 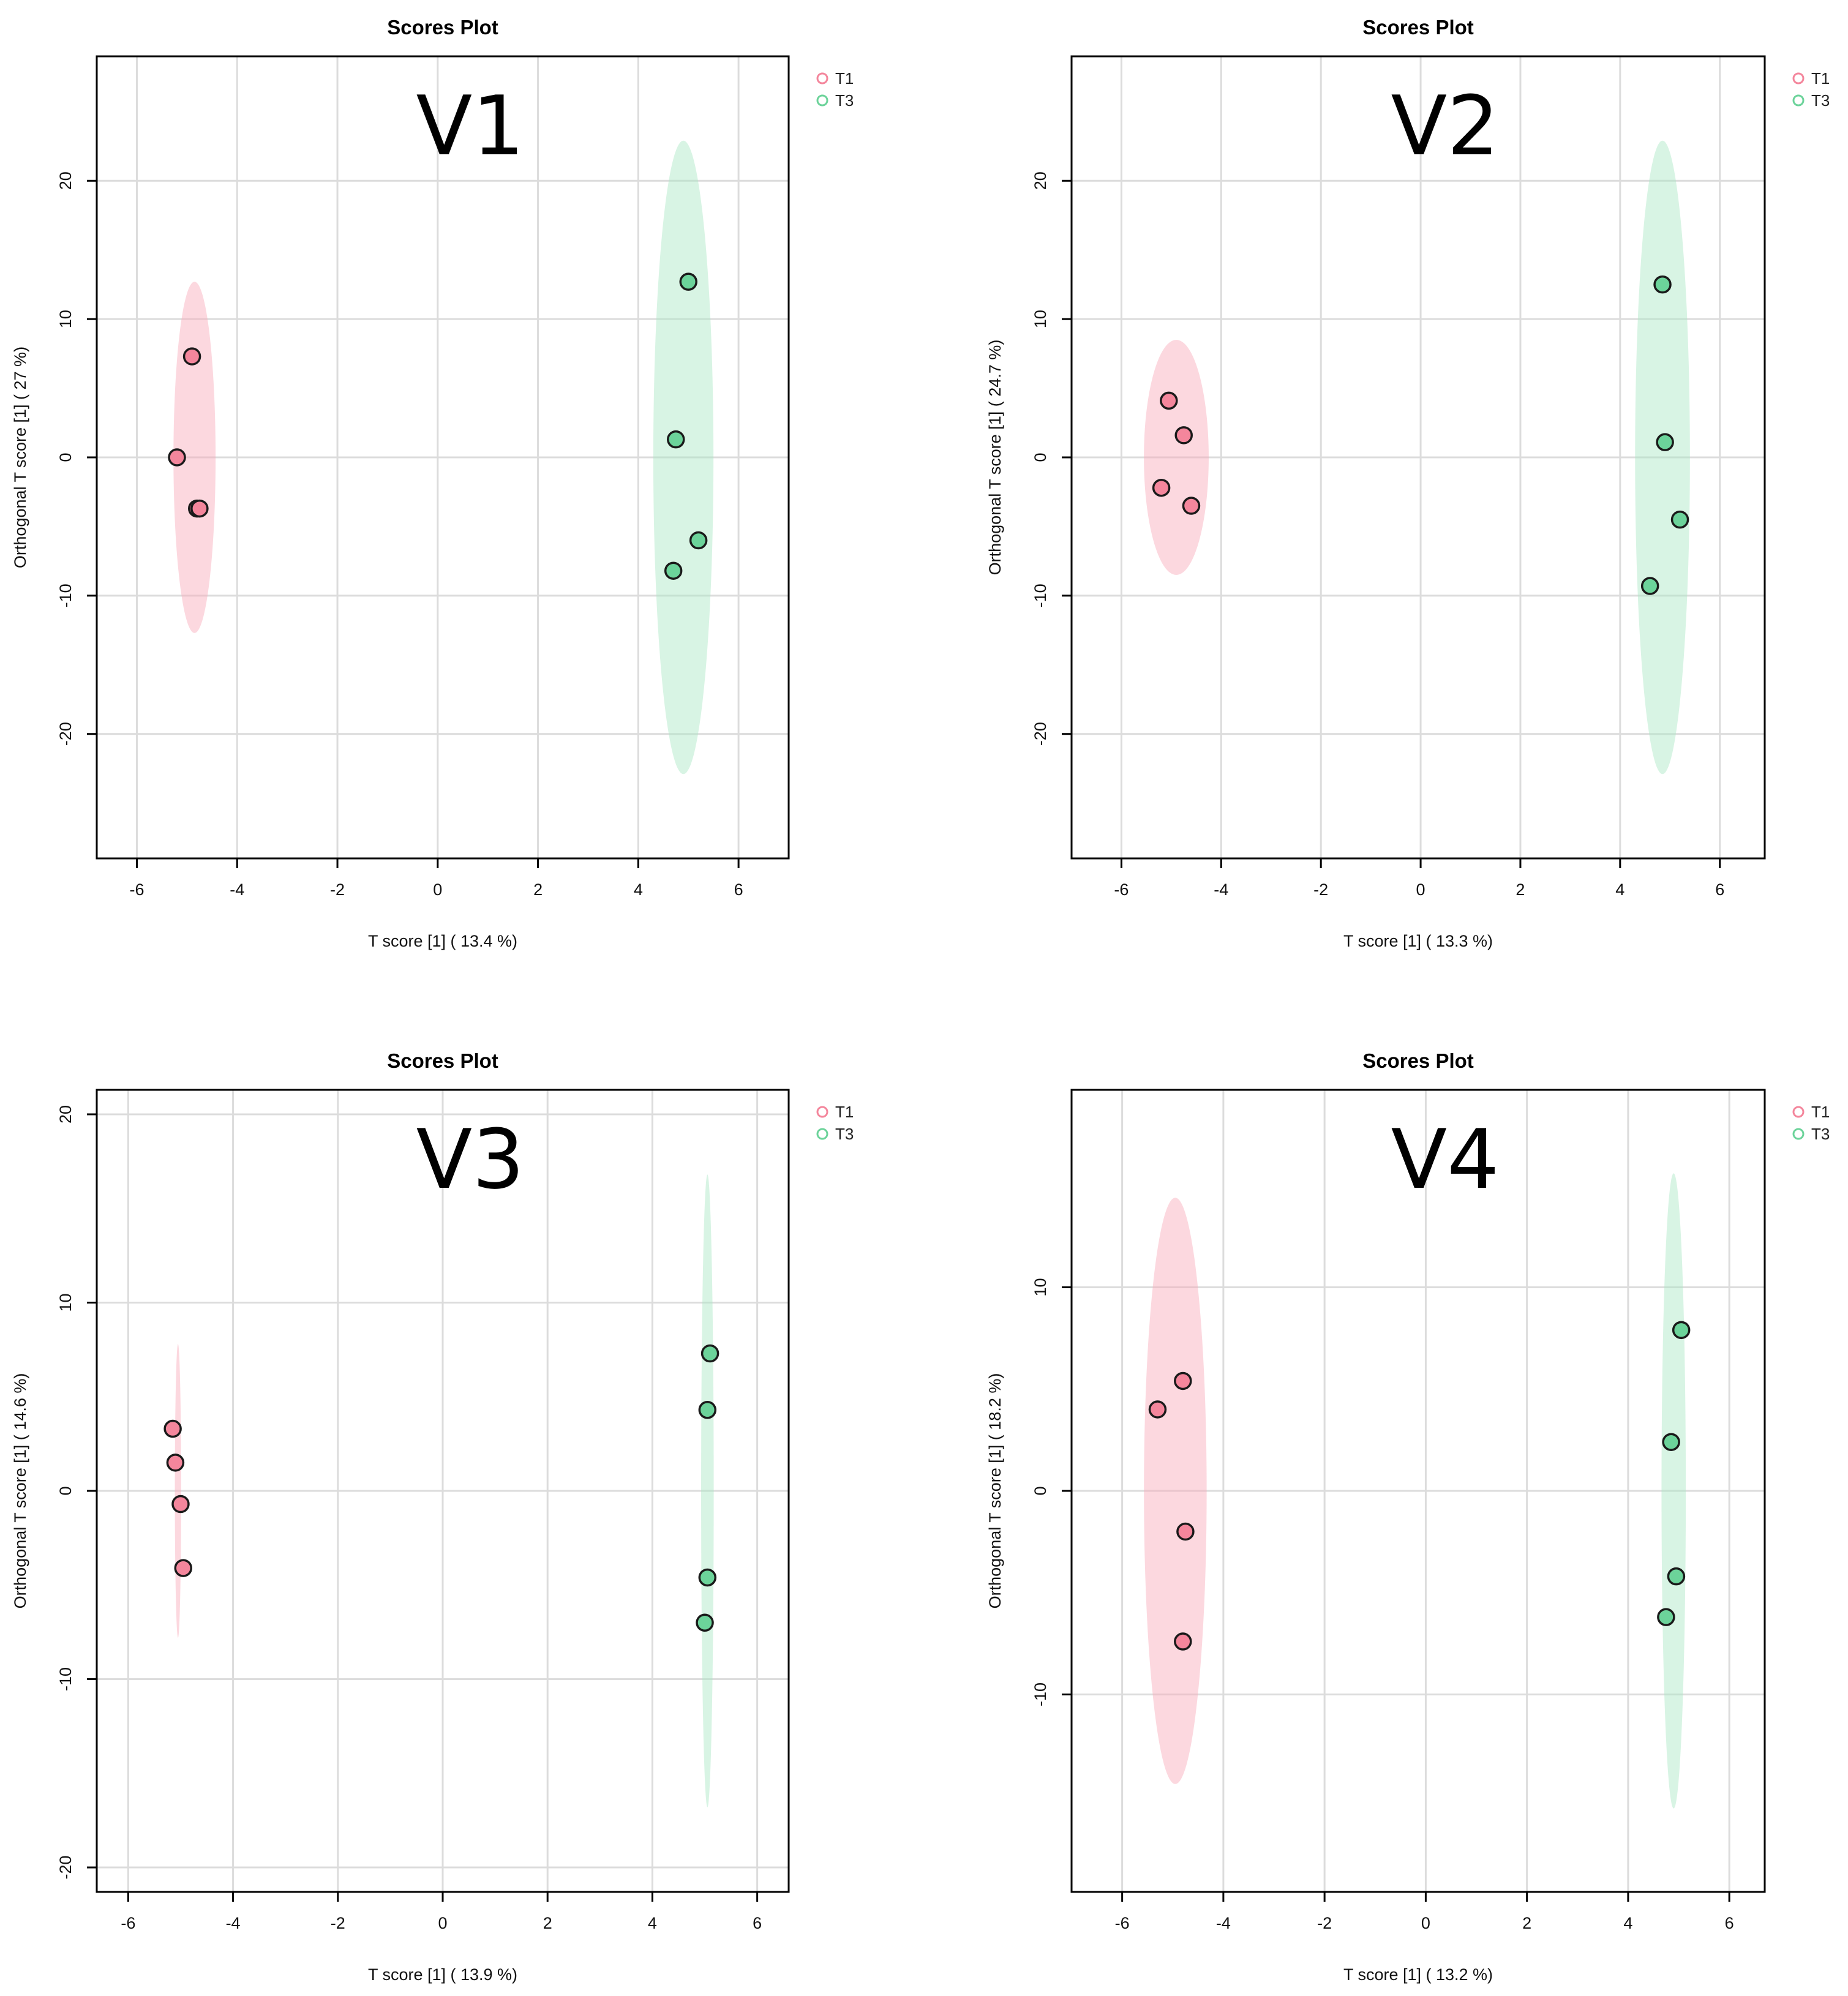 I want to click on x-axis-label: T score [1] ( 13.3 %), so click(x=1418, y=941).